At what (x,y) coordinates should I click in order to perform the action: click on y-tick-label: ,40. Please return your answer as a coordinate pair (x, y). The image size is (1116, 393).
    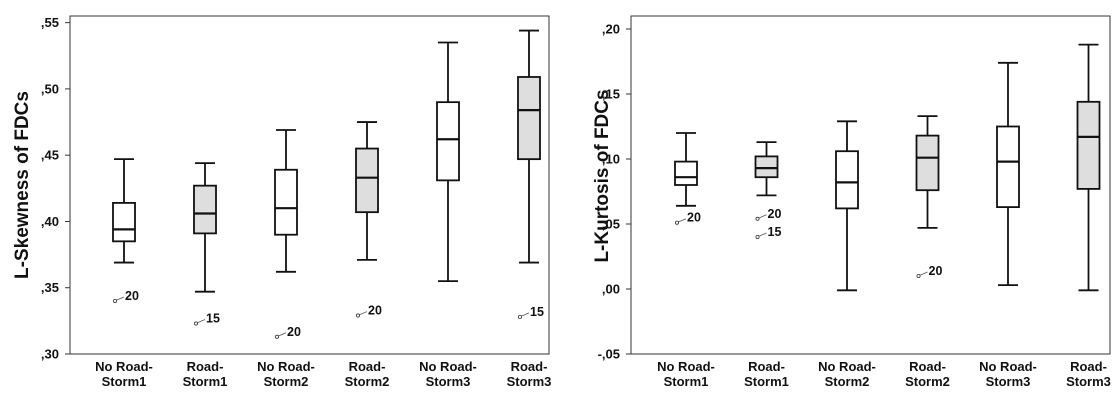
    Looking at the image, I should click on (50, 221).